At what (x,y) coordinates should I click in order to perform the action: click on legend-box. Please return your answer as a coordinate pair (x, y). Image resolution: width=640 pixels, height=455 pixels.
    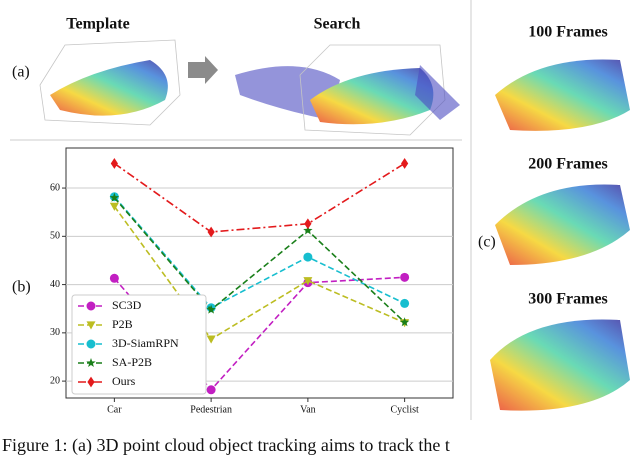
    Looking at the image, I should click on (139, 344).